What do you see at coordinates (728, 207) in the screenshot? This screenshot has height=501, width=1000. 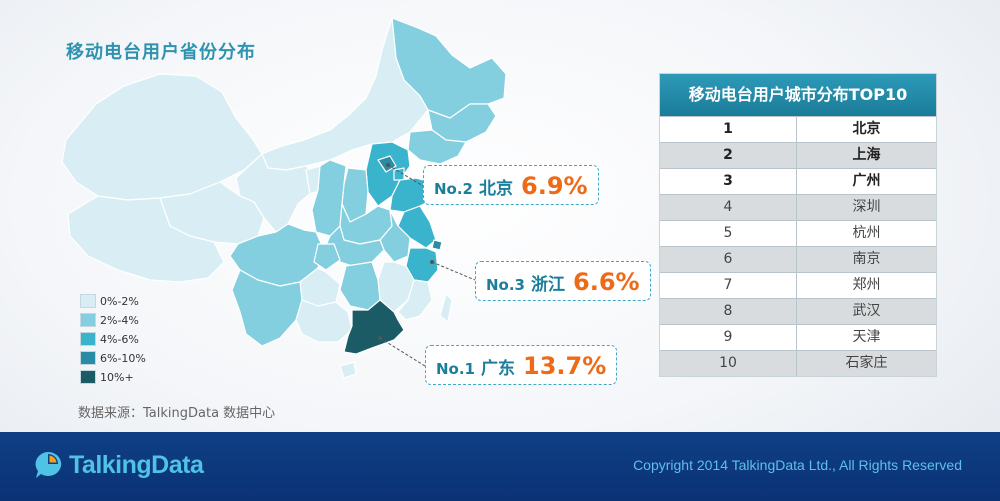 I see `rank-cell: 4` at bounding box center [728, 207].